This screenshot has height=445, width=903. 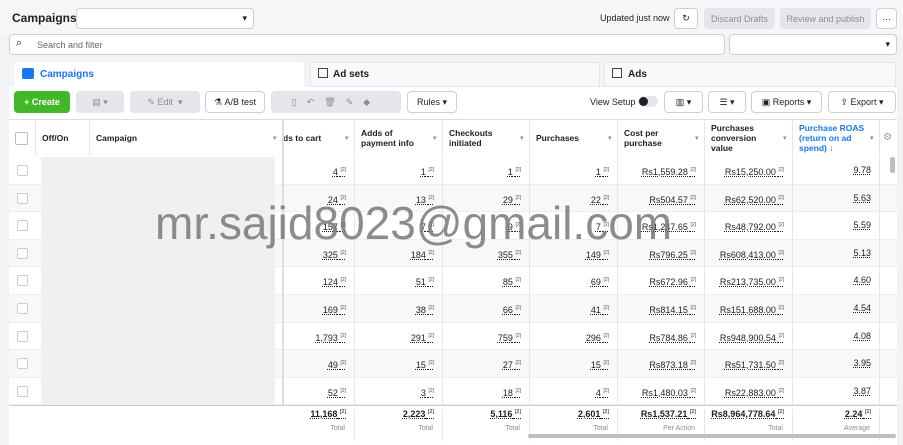 I want to click on table-cell: 325 [2], so click(x=319, y=253).